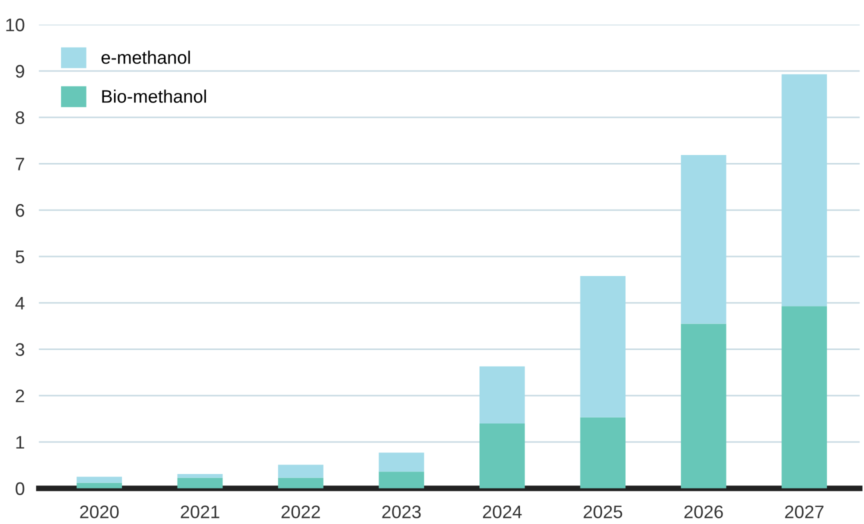 The height and width of the screenshot is (524, 864). I want to click on y-tick-label: 6, so click(20, 210).